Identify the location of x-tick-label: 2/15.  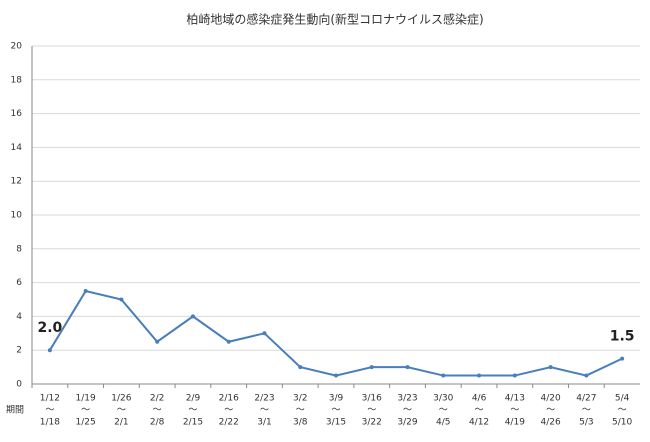
(193, 423).